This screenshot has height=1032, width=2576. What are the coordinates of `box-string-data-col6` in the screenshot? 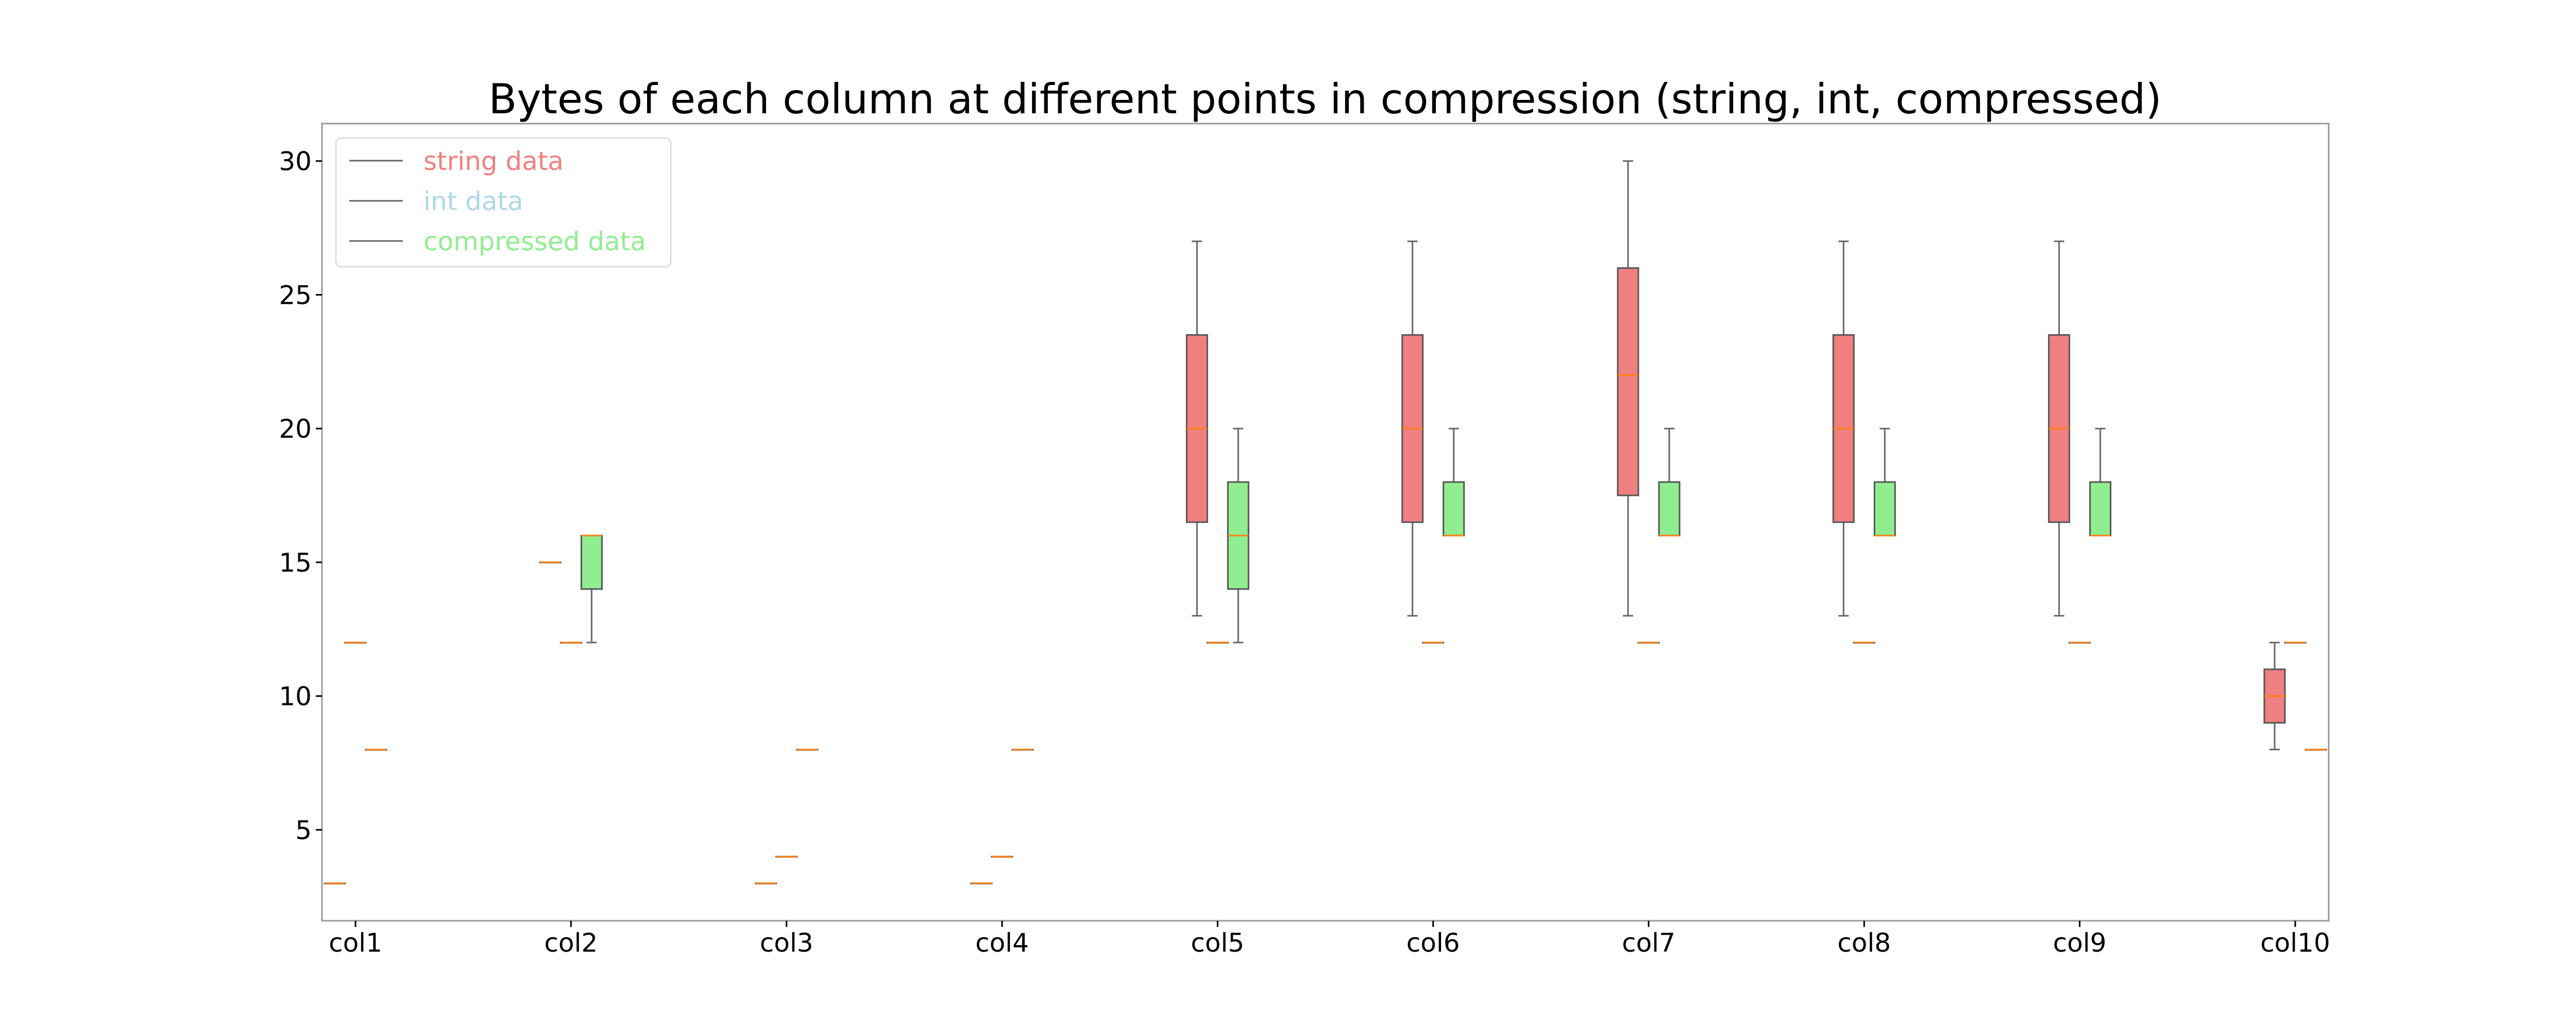 It's located at (1413, 428).